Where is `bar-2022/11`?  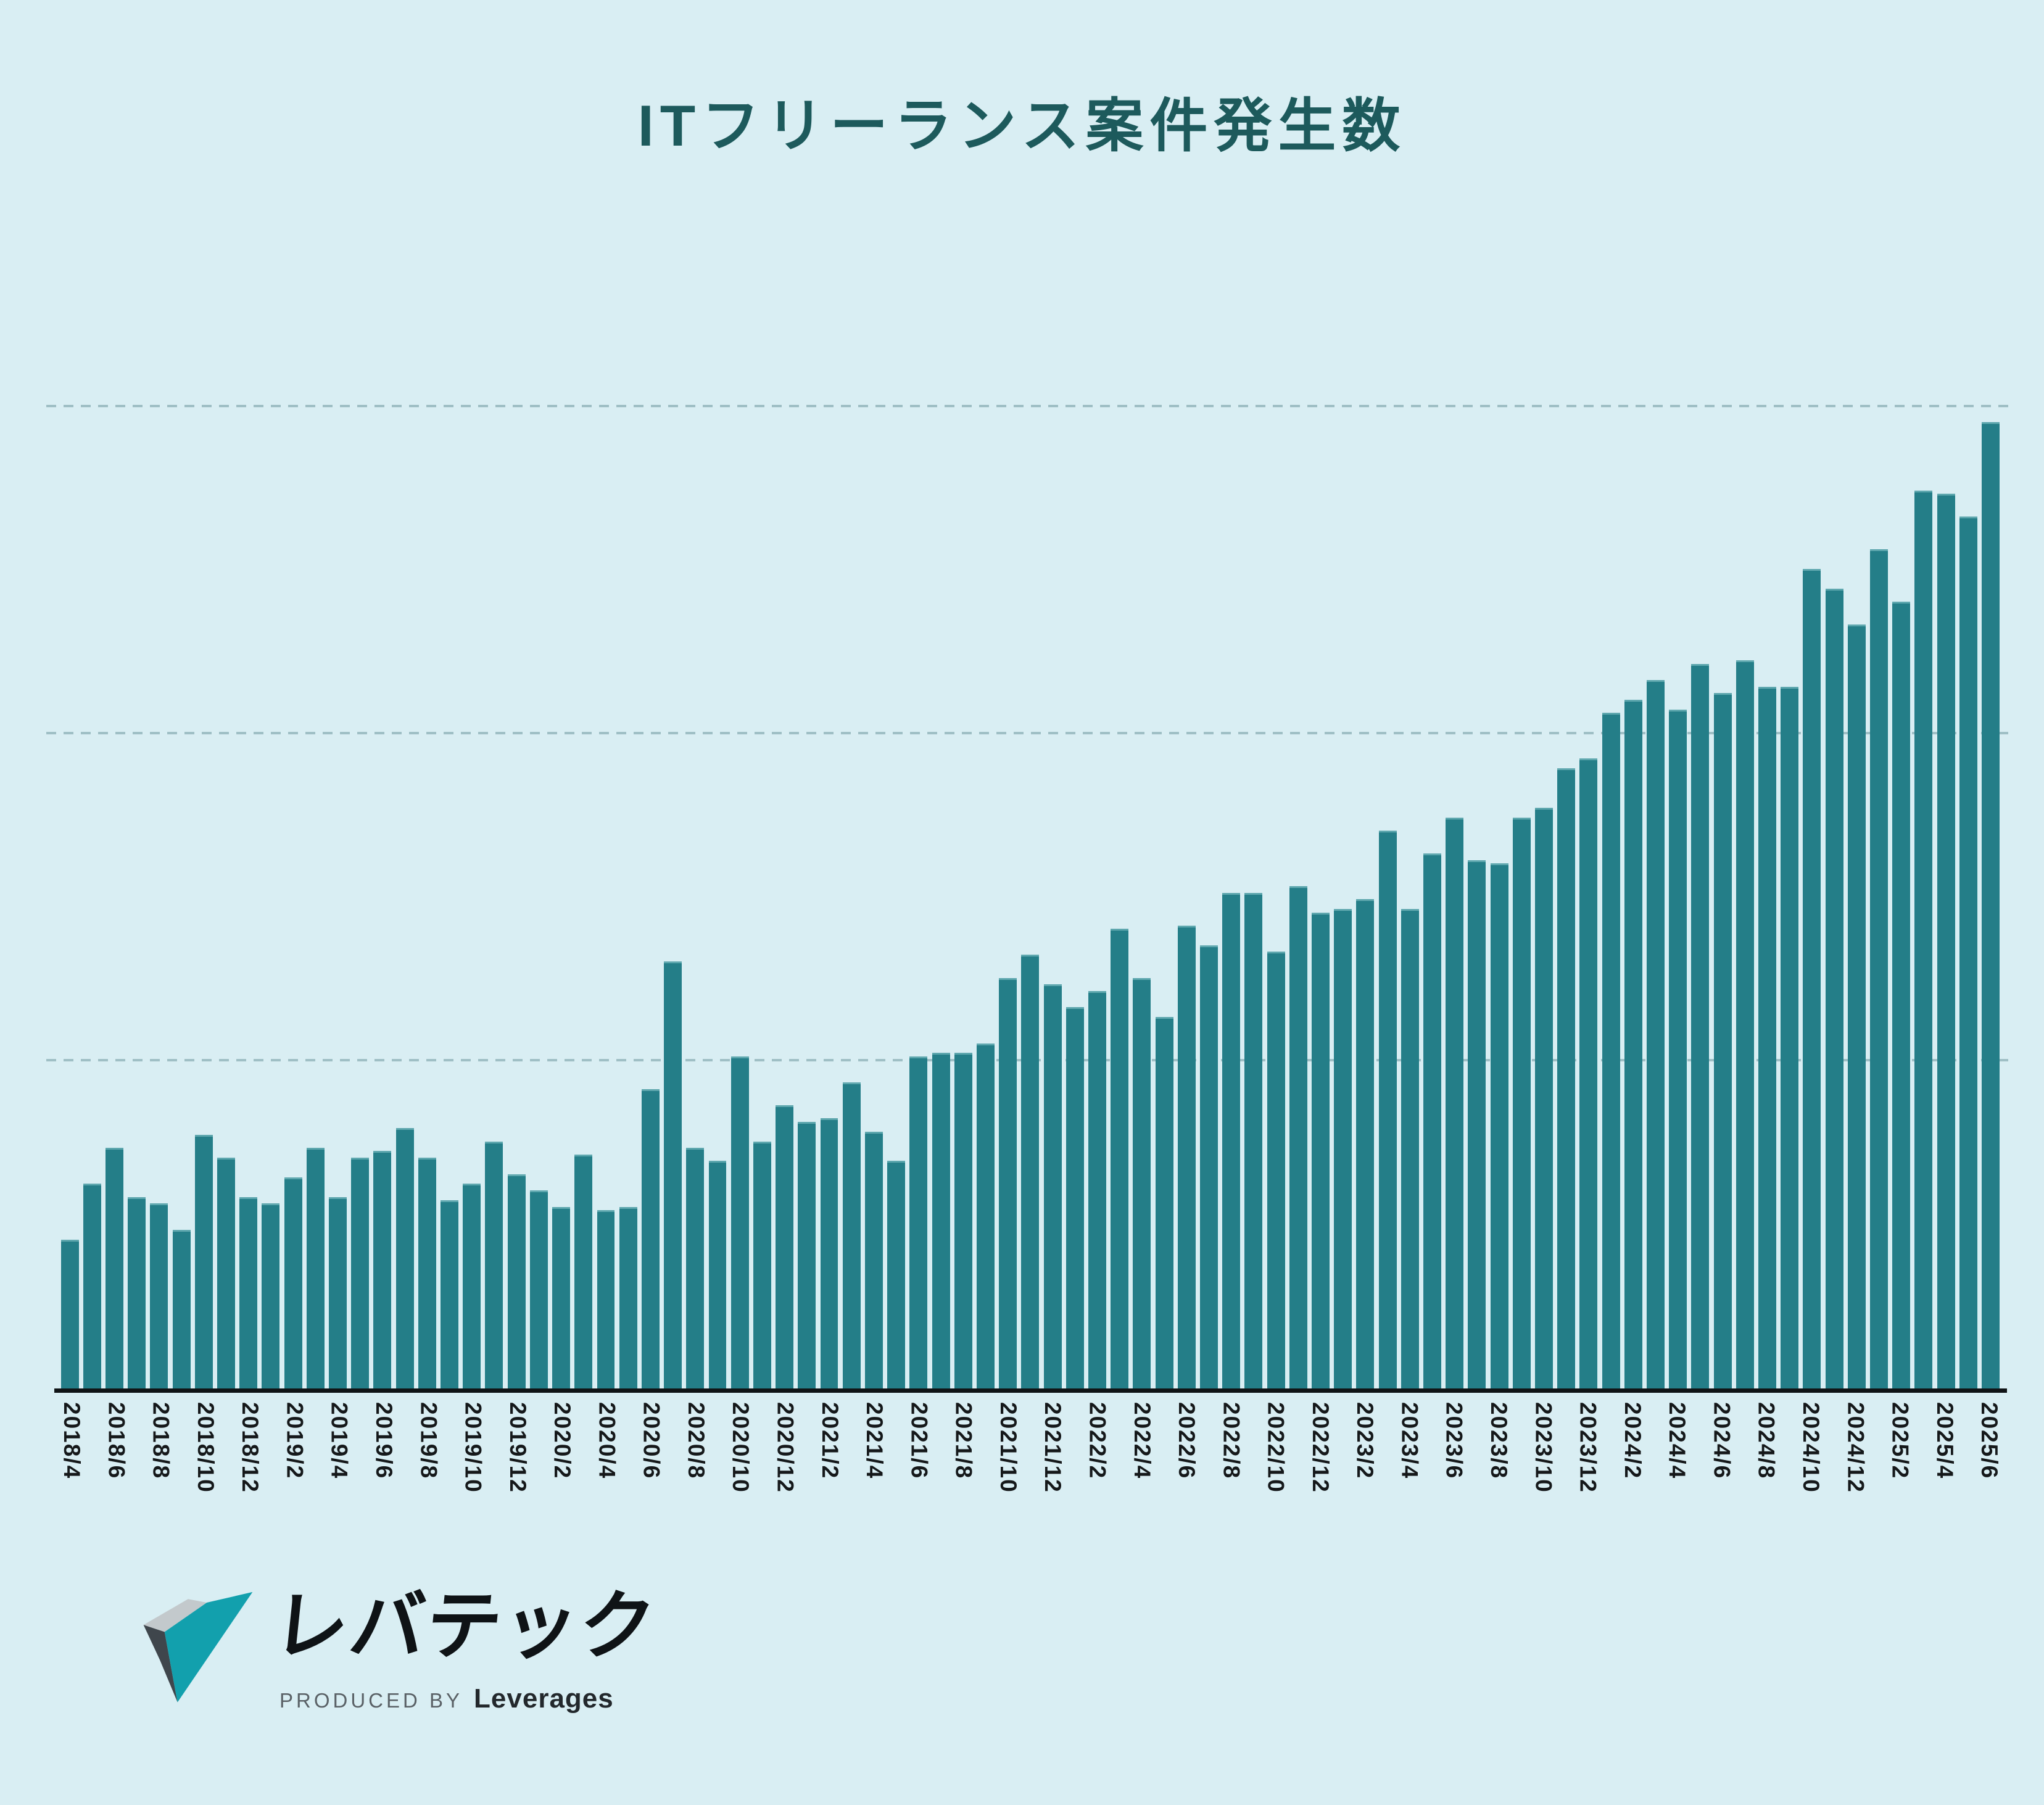
bar-2022/11 is located at coordinates (1298, 1137).